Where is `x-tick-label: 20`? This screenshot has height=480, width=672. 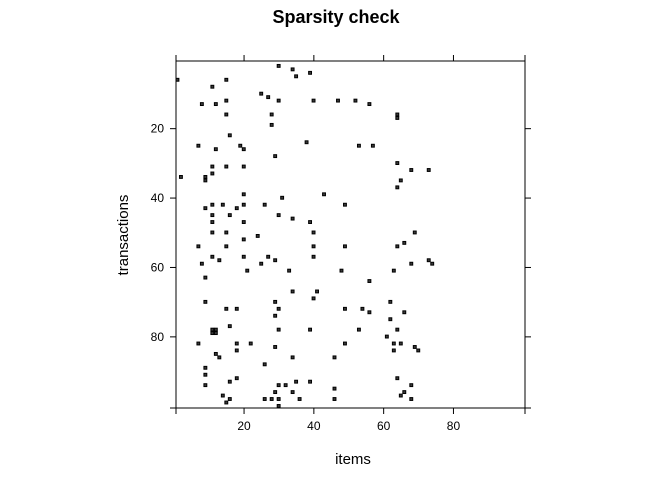 x-tick-label: 20 is located at coordinates (244, 426).